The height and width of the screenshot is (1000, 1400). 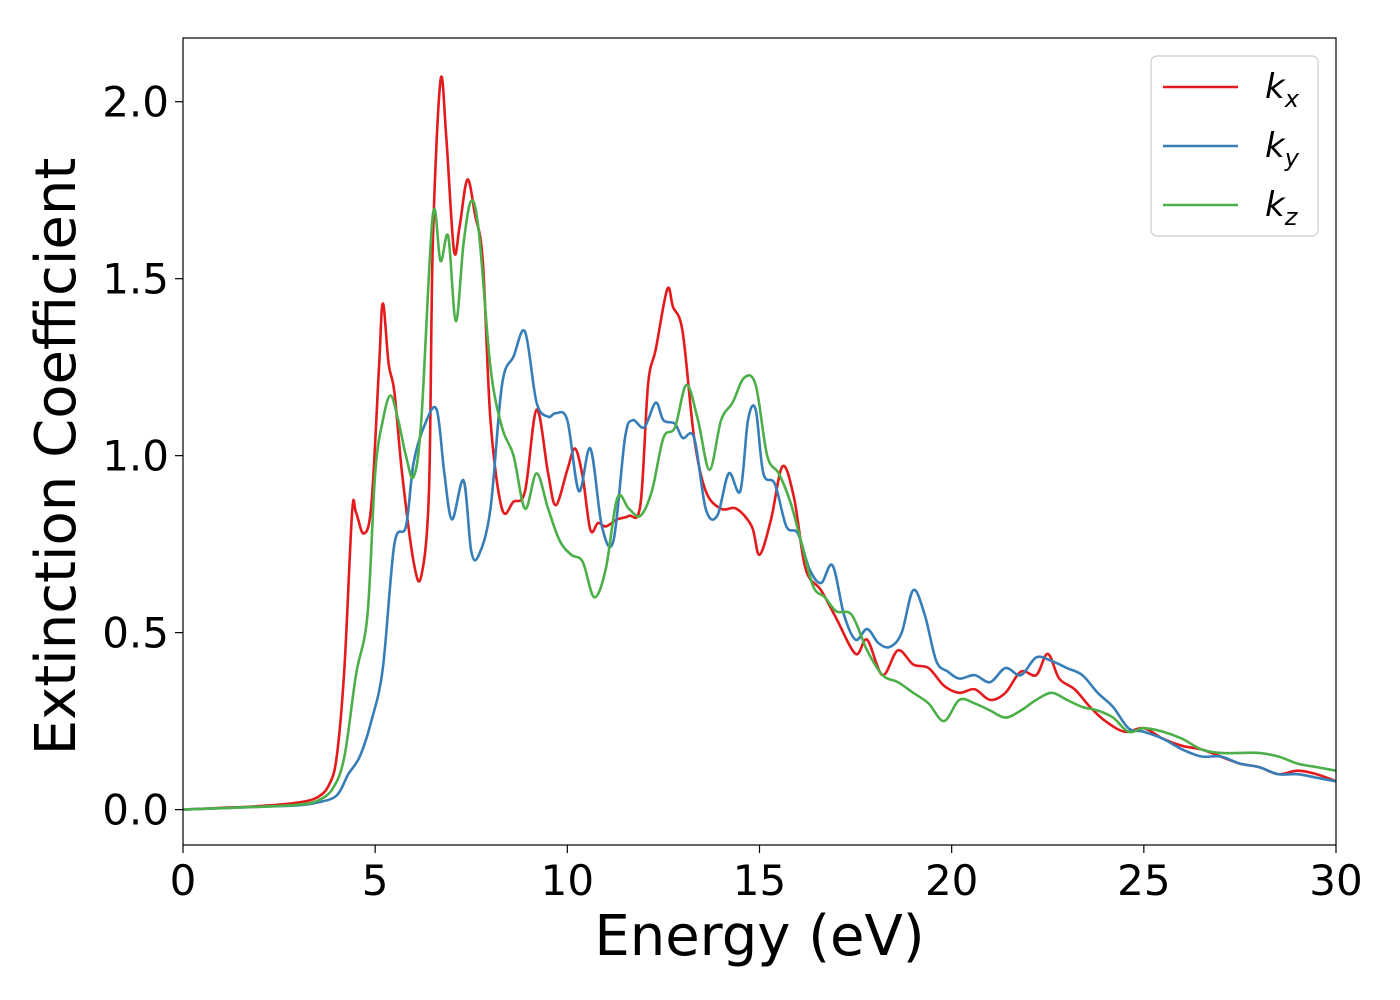 I want to click on x-tick-label: 5, so click(x=375, y=880).